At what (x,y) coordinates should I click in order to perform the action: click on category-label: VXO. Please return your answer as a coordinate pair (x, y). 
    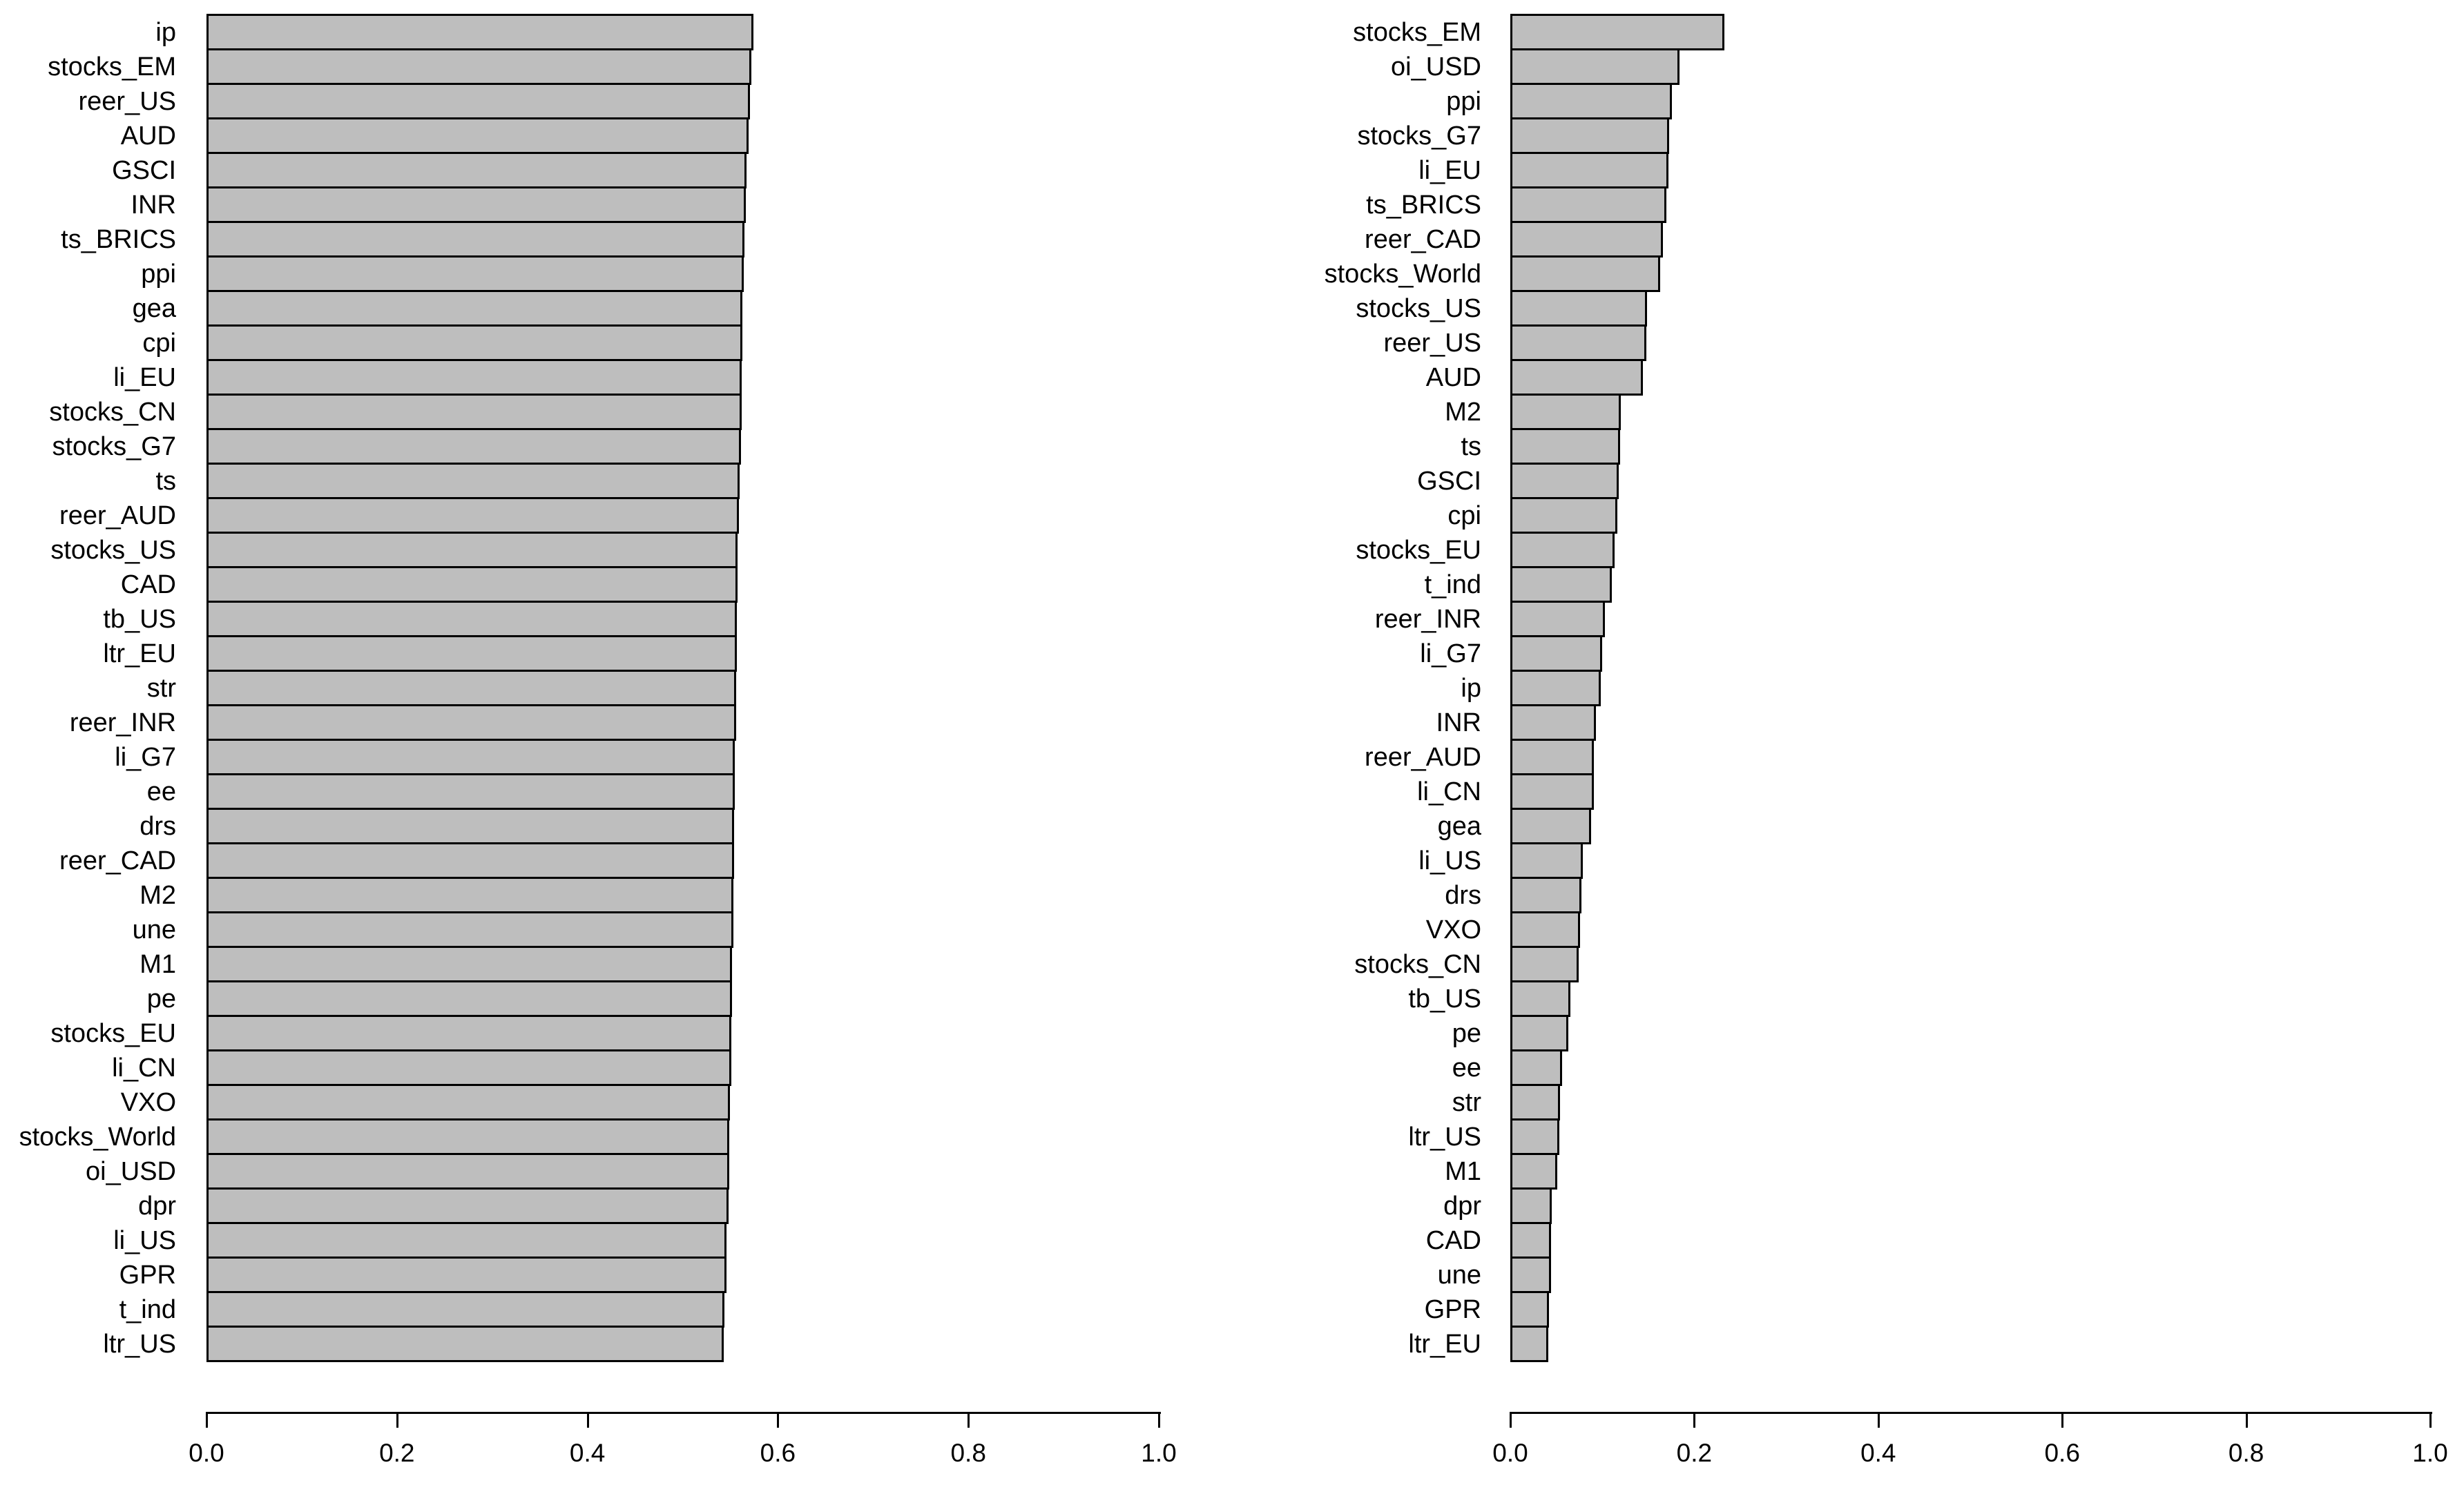
    Looking at the image, I should click on (148, 1102).